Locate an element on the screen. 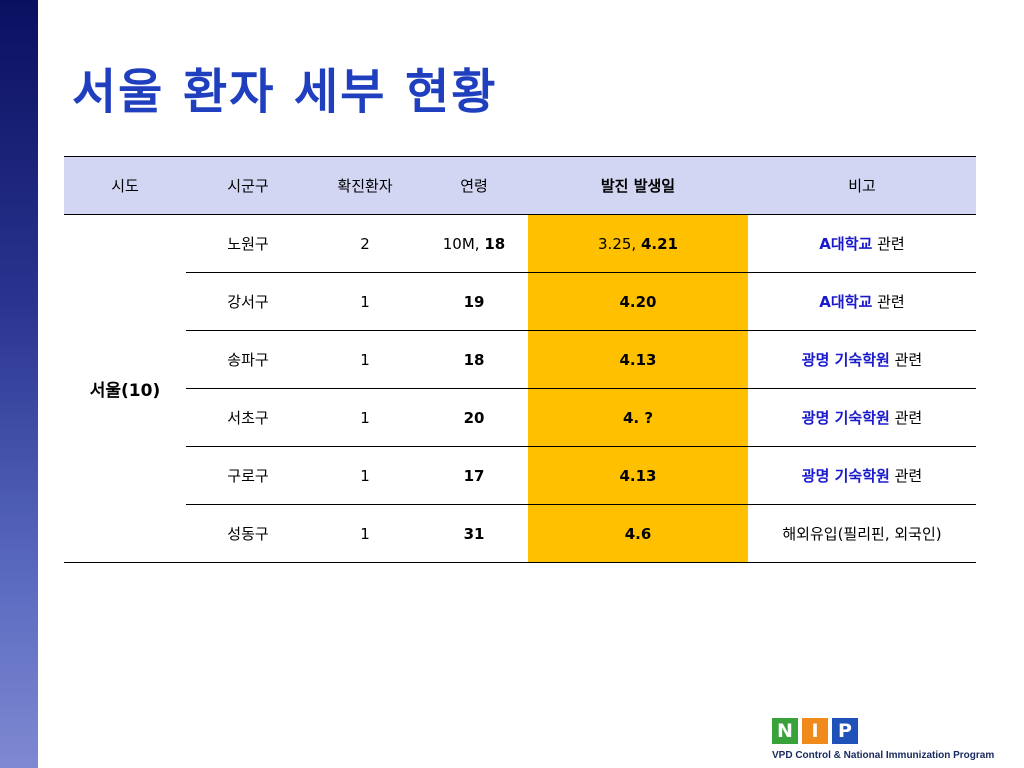 The image size is (1024, 768). age-cell: 18 is located at coordinates (474, 359).